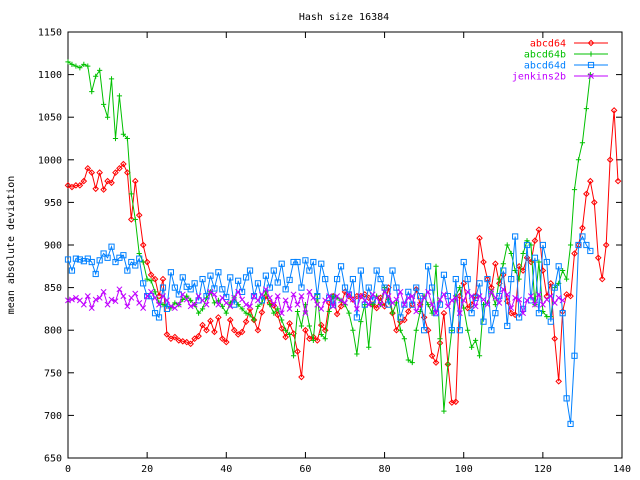 This screenshot has height=480, width=640. Describe the element at coordinates (560, 77) in the screenshot. I see `legend-entry: jenkins2b` at that location.